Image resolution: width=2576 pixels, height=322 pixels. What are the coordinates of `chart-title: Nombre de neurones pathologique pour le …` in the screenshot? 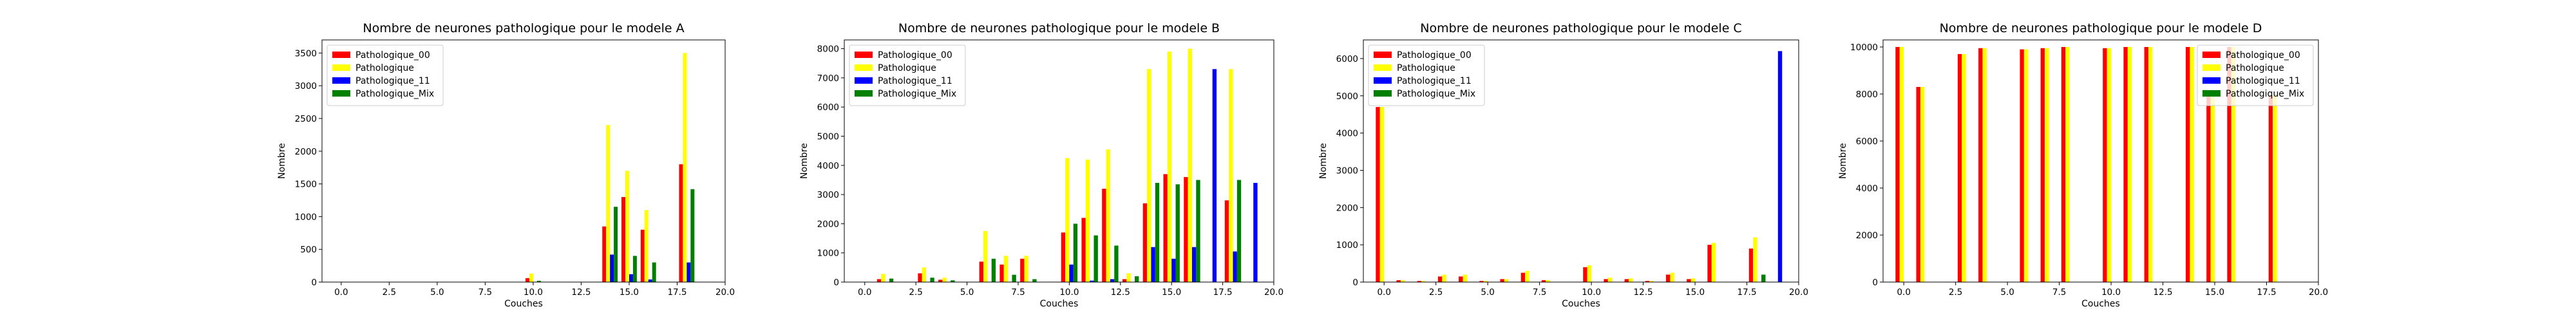 It's located at (2101, 28).